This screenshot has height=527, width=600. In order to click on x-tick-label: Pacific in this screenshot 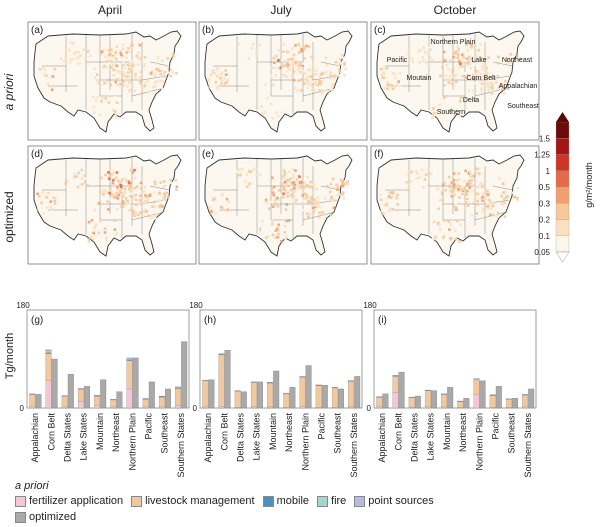, I will do `click(496, 426)`.